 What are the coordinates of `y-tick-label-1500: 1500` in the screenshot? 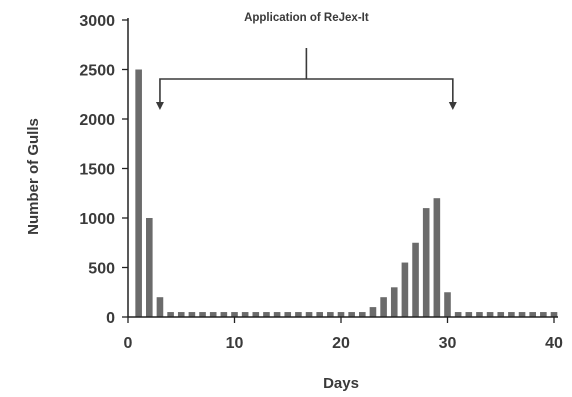 It's located at (97, 170).